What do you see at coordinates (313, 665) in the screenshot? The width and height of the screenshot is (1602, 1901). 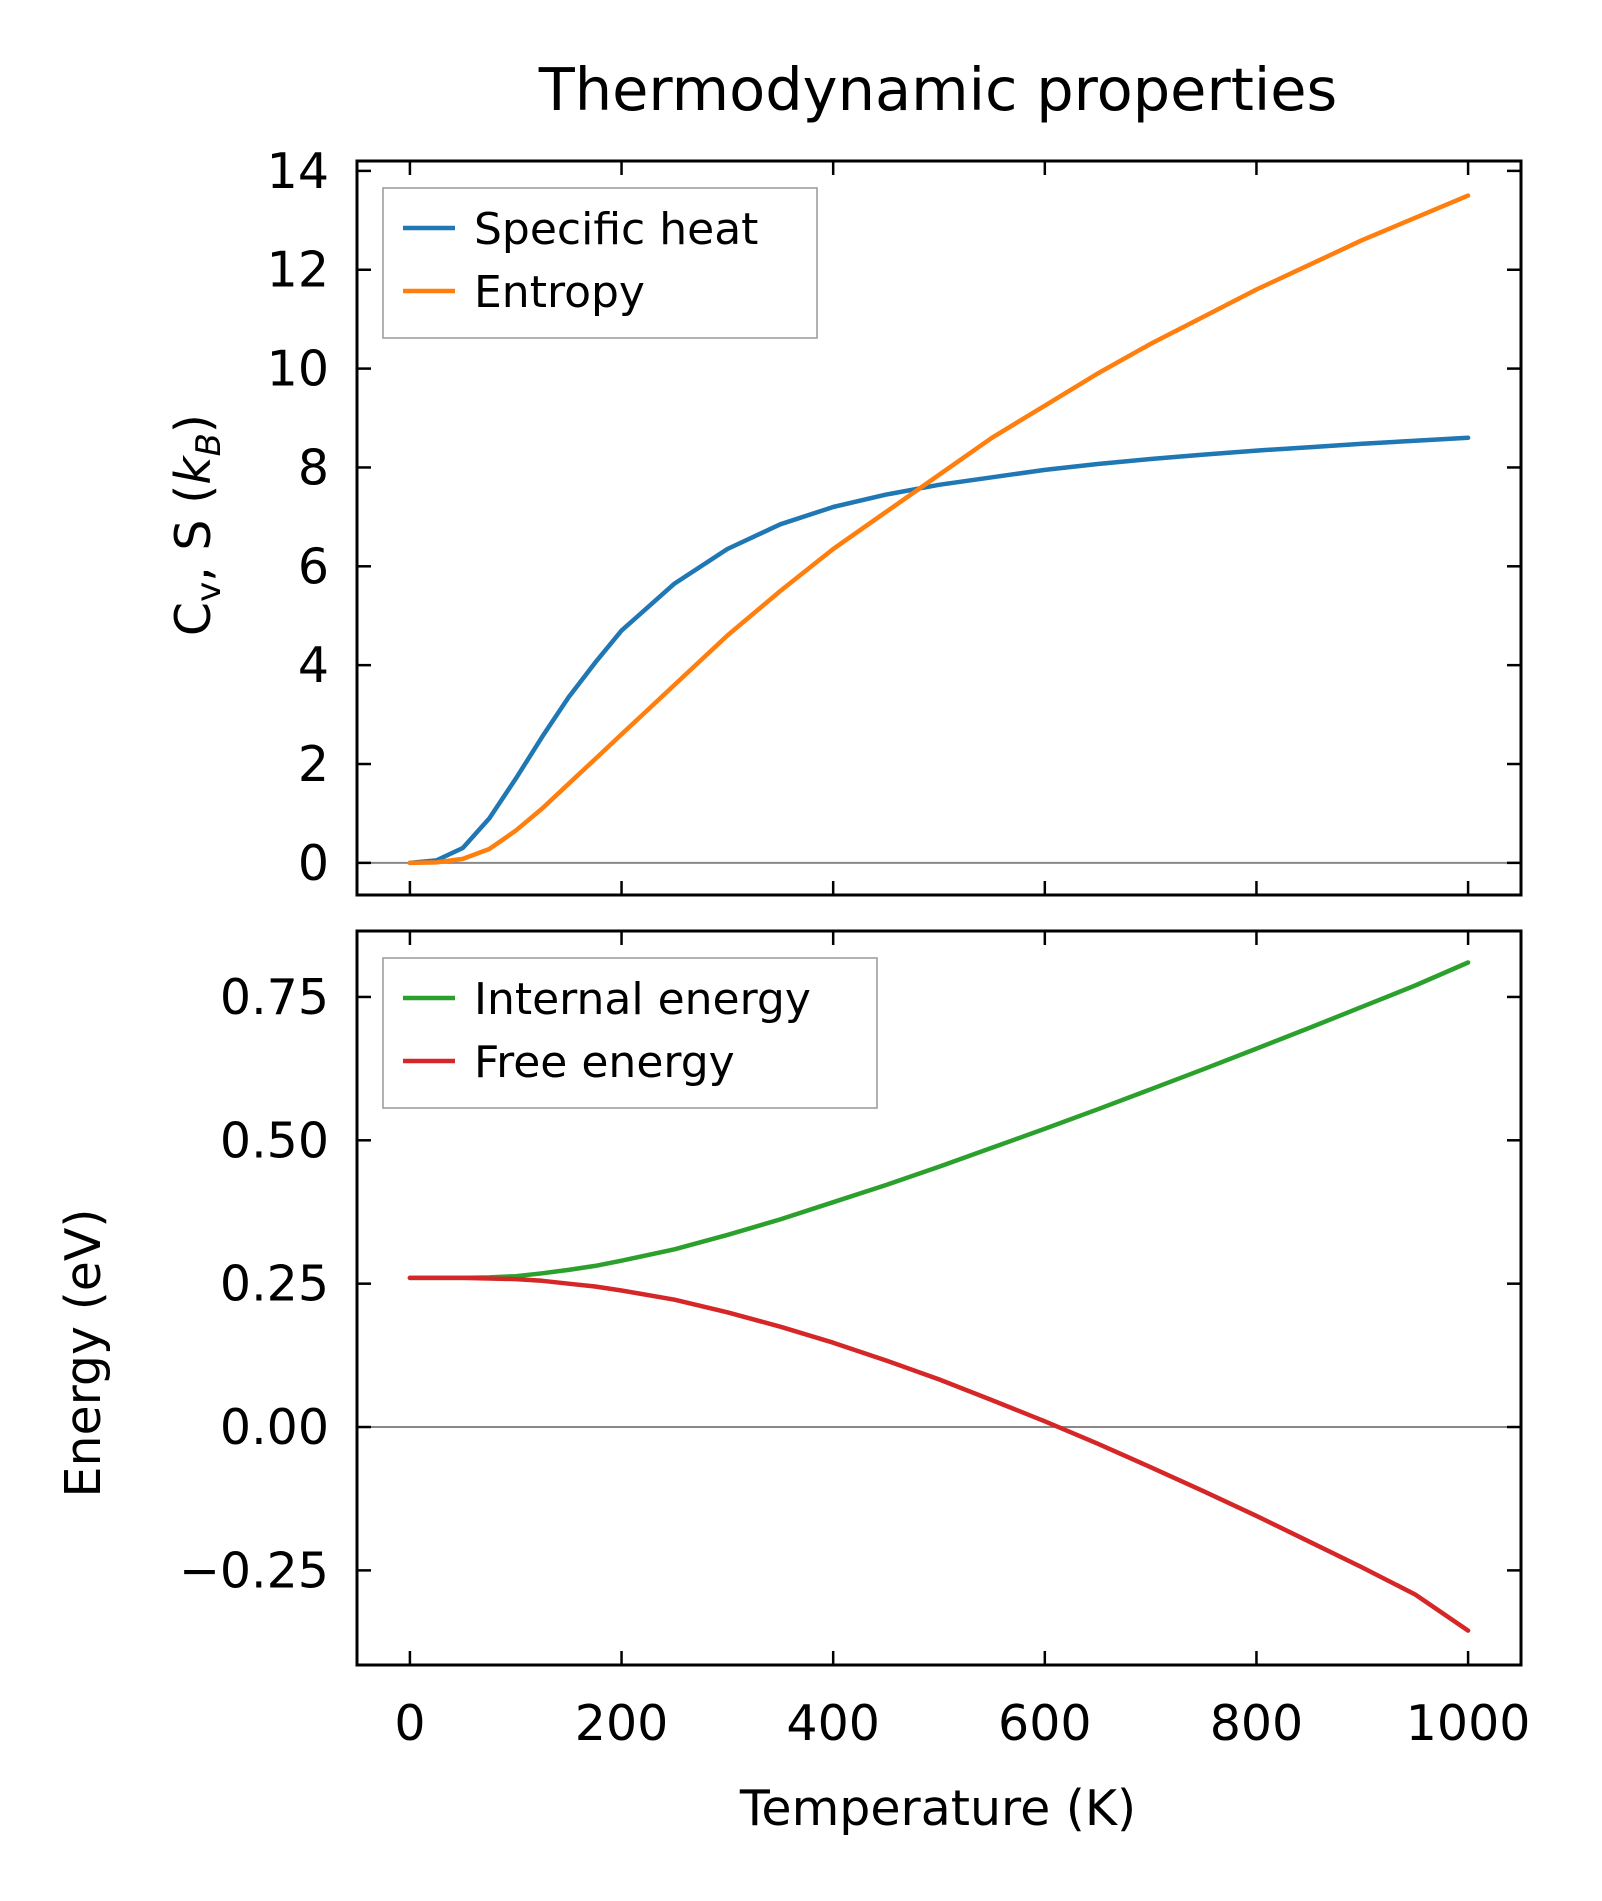 I see `y-tick-label: 4` at bounding box center [313, 665].